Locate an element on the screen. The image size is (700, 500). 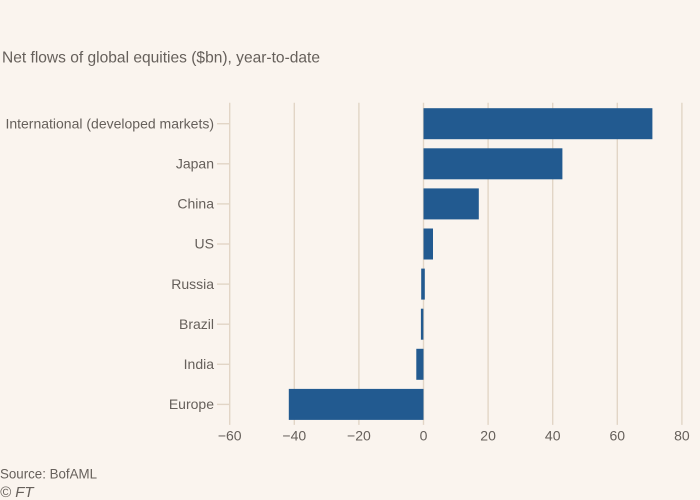
svg-text: India is located at coordinates (199, 364).